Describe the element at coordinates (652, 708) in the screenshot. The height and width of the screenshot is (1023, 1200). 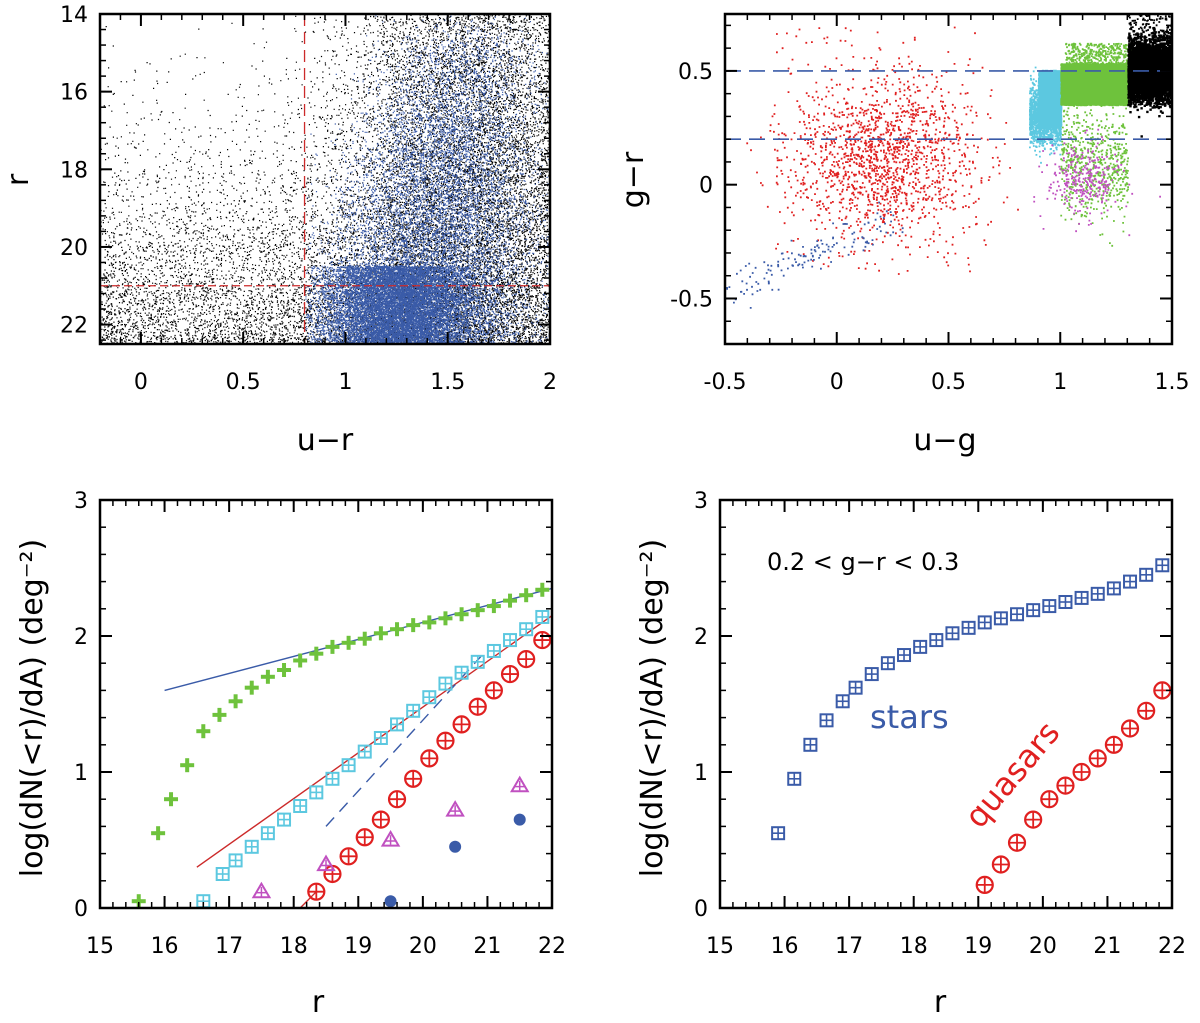
I see `panel-d-ylabel: log(dN(<r)/dA) (deg⁻²)` at that location.